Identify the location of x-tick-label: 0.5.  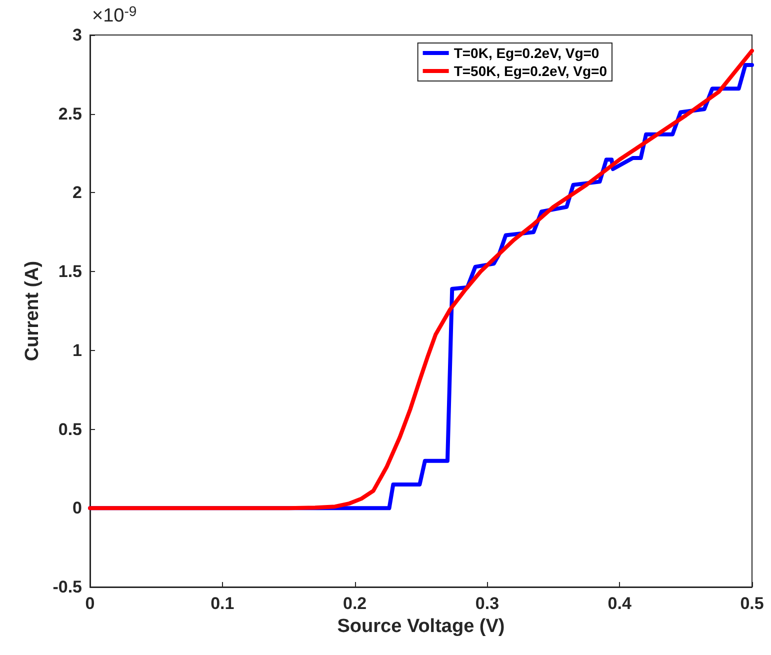
(752, 603).